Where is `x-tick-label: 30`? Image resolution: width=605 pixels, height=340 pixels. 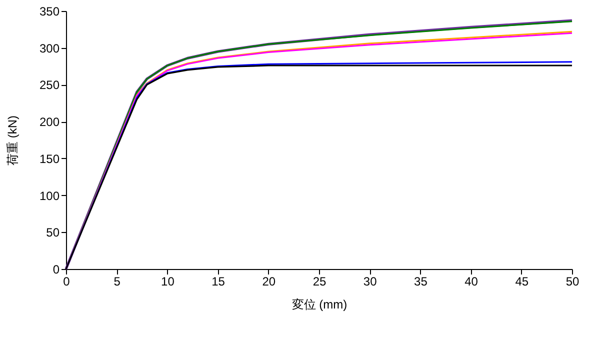 x-tick-label: 30 is located at coordinates (370, 281).